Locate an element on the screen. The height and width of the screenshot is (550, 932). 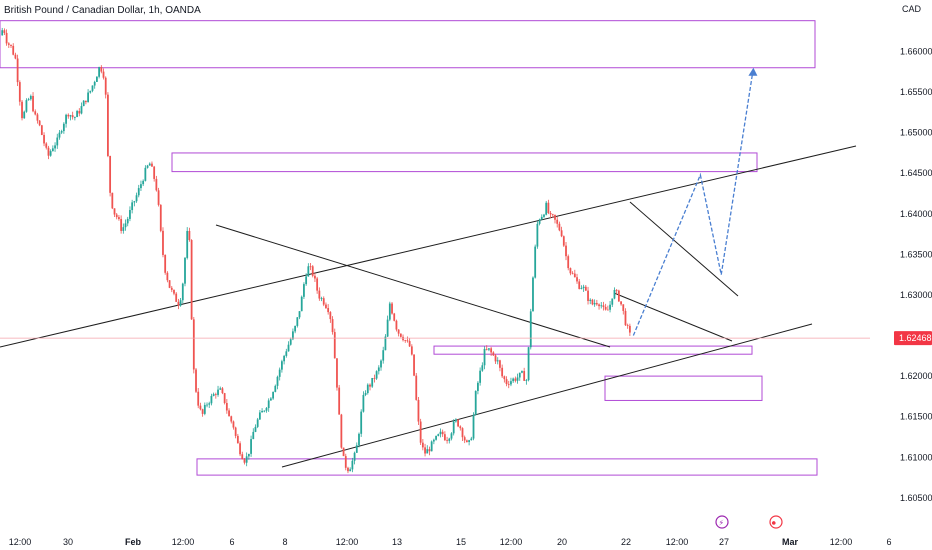
wedge-upper-line is located at coordinates (684, 249).